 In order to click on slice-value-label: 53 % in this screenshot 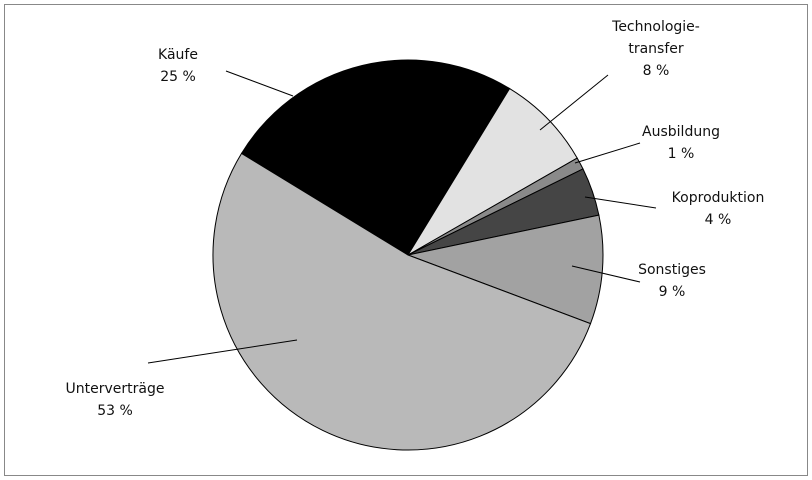, I will do `click(115, 411)`.